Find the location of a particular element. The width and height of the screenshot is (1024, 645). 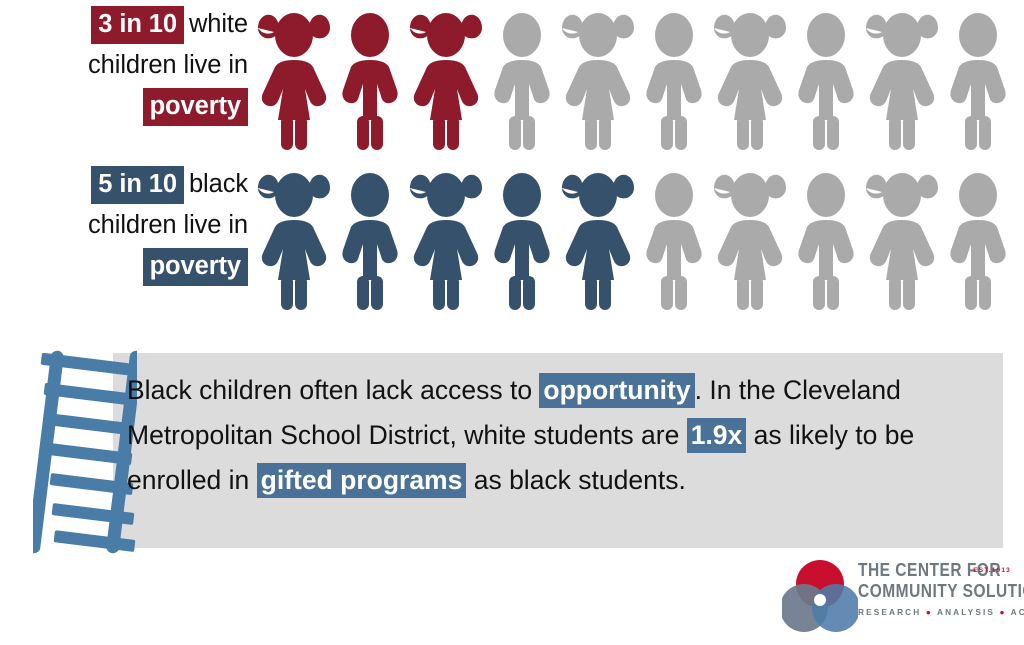

logo-established-text: EST.1913 is located at coordinates (992, 570).